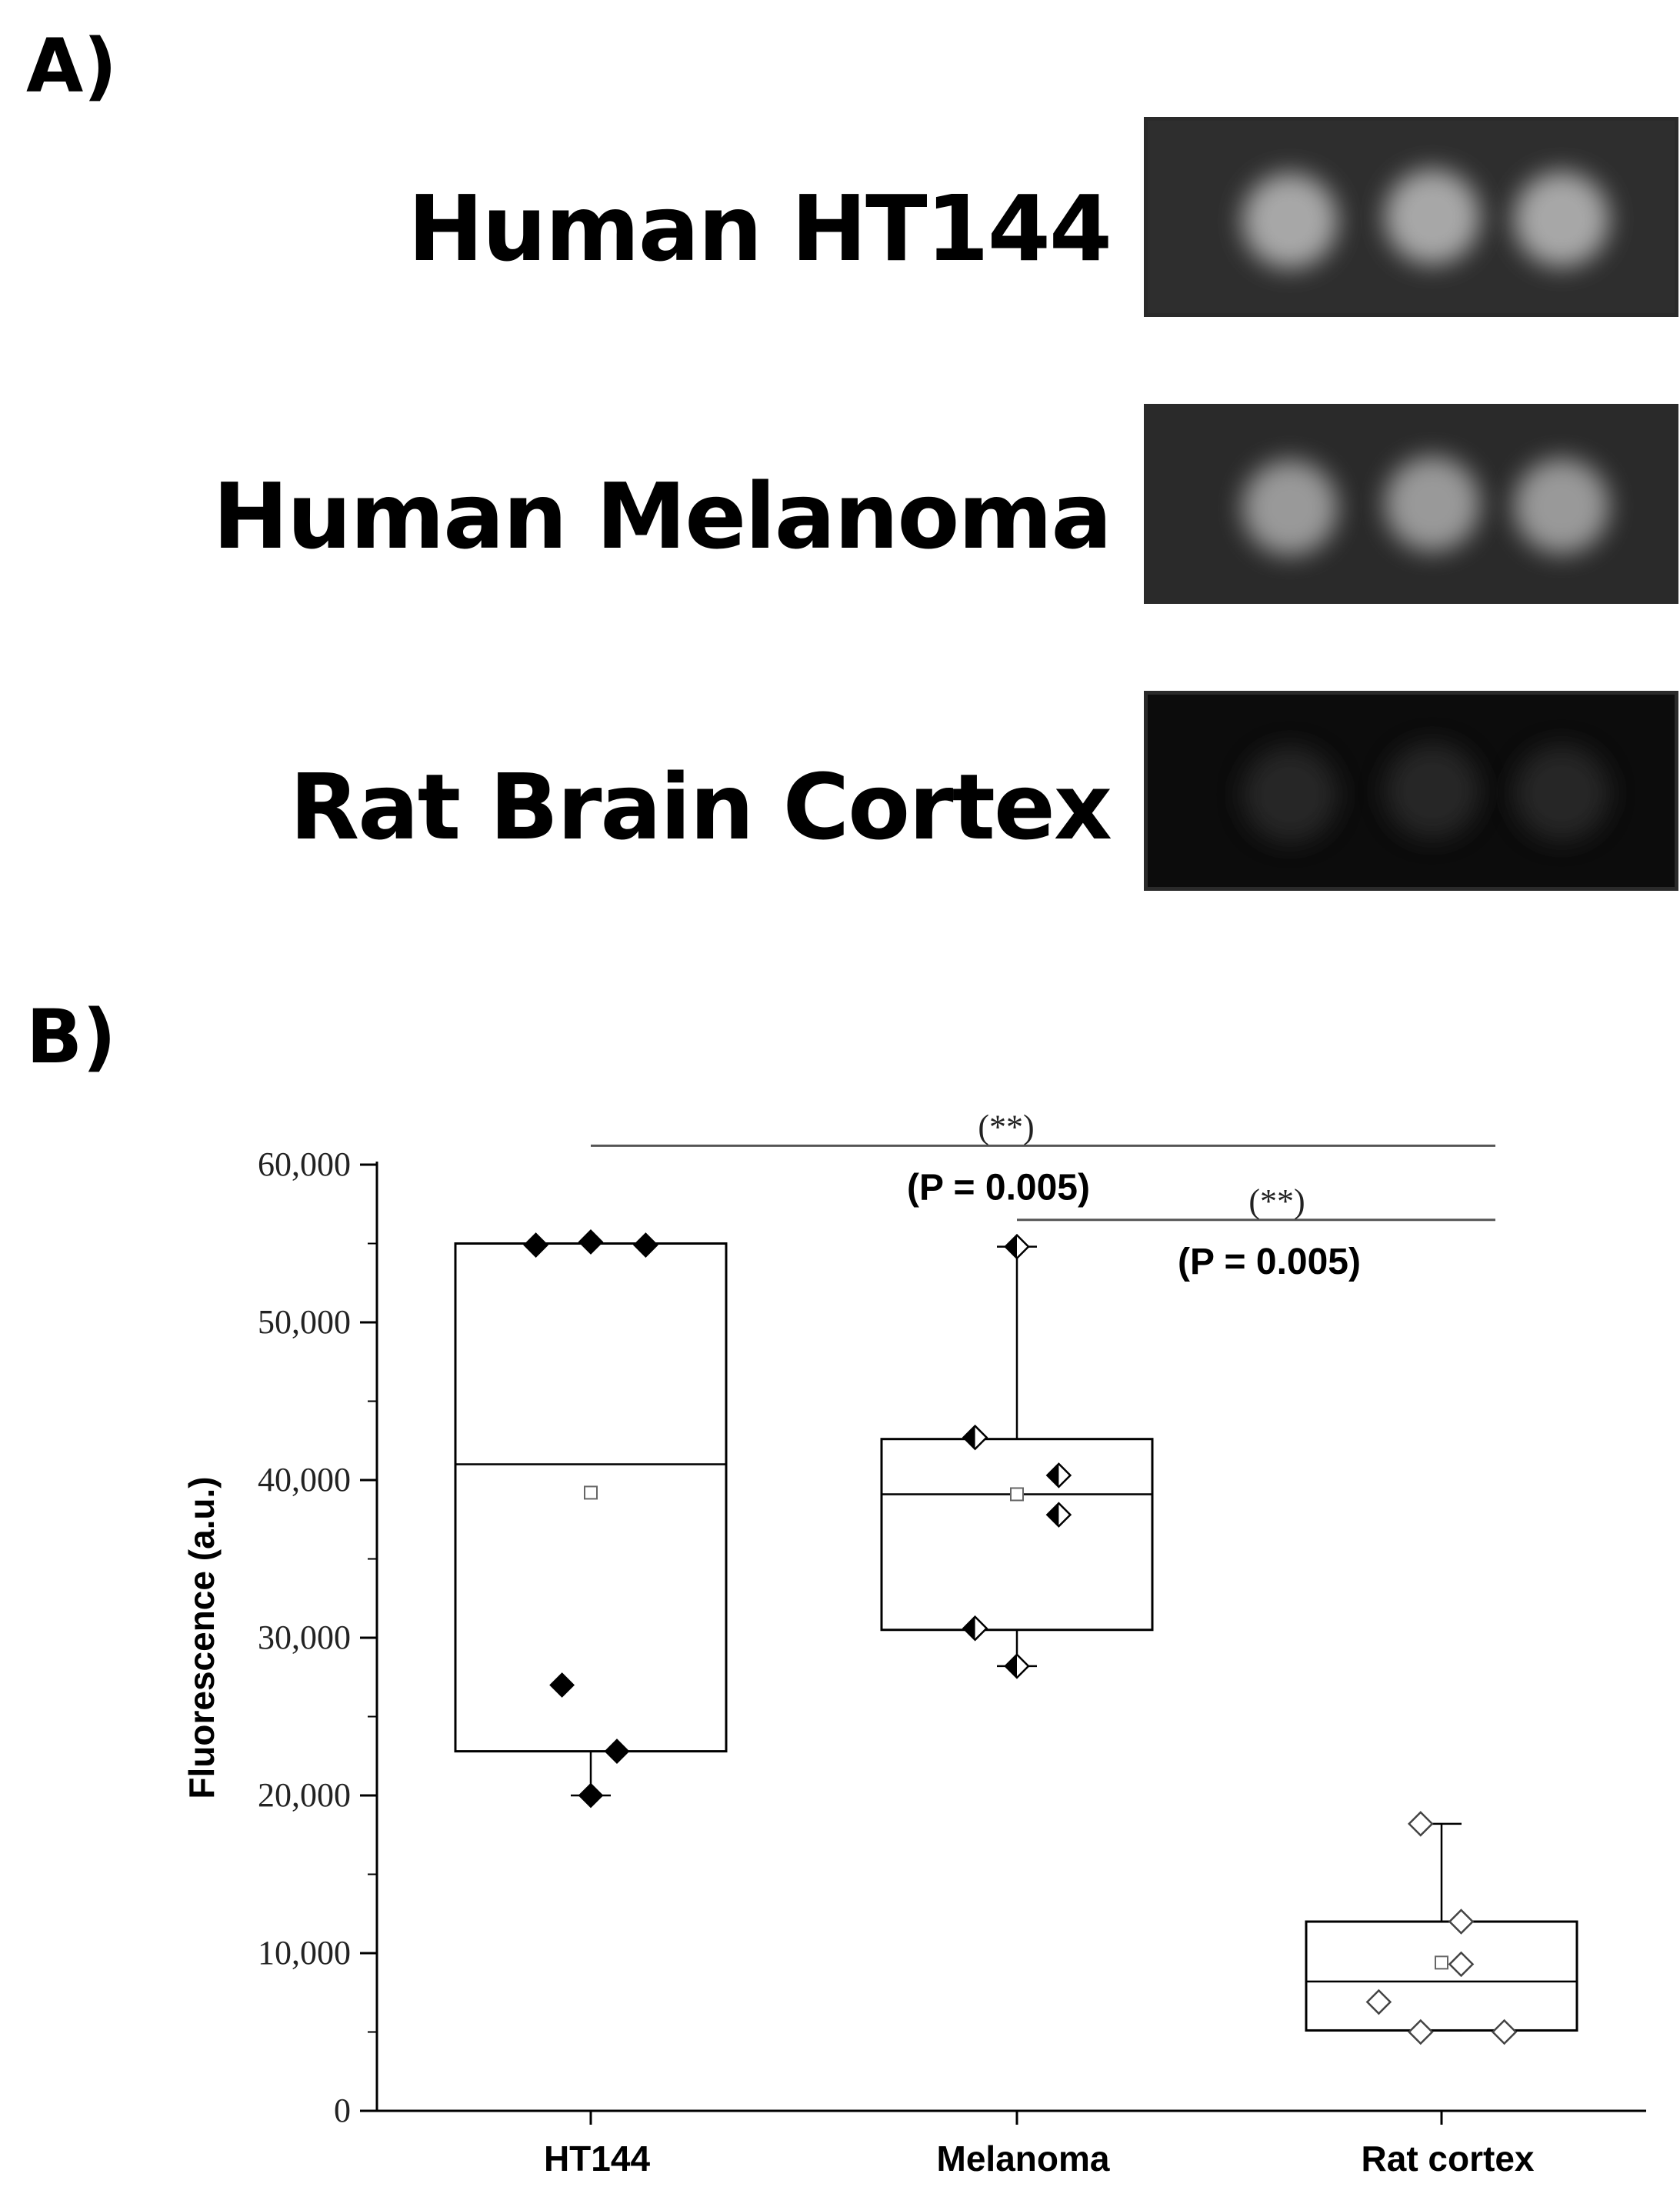 This screenshot has width=1680, height=2207. Describe the element at coordinates (305, 1637) in the screenshot. I see `y-tick-label: 30,000` at that location.